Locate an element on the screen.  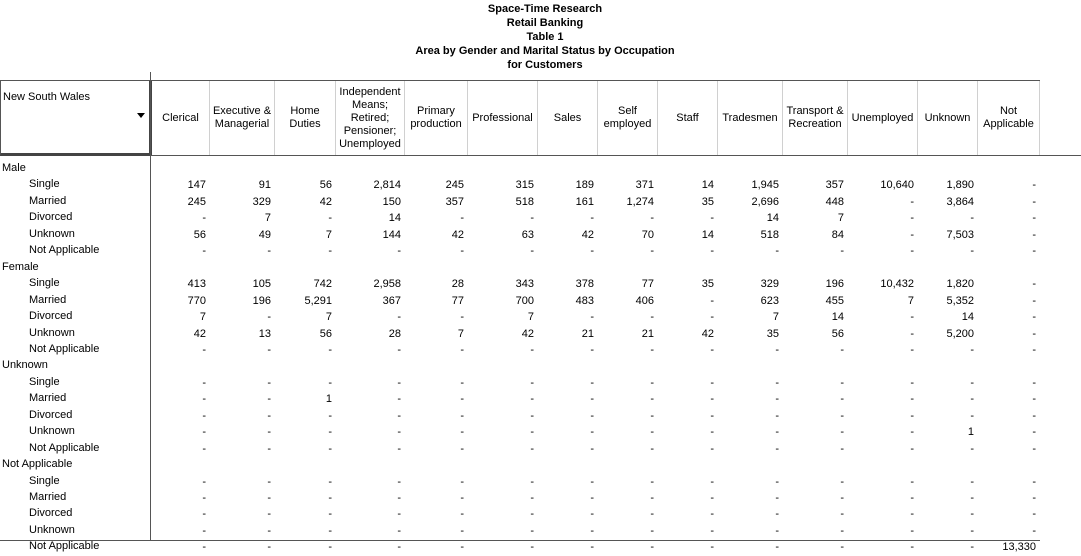
row-label: Unknown is located at coordinates (52, 332).